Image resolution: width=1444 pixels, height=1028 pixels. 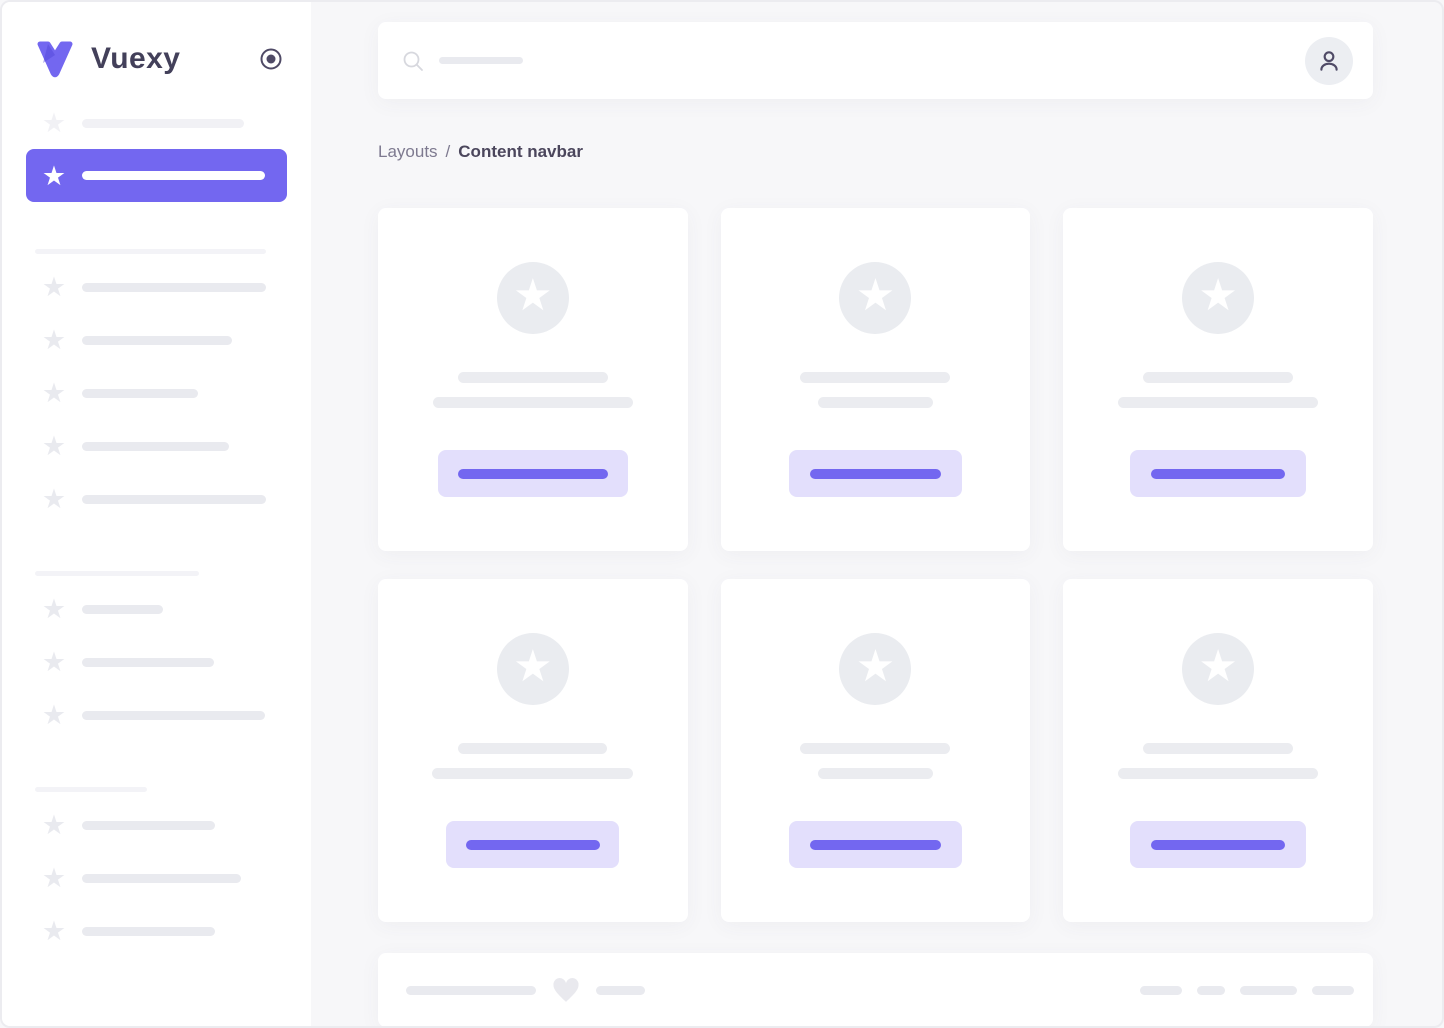 What do you see at coordinates (875, 152) in the screenshot?
I see `breadcrumb: Layouts / Content navbar` at bounding box center [875, 152].